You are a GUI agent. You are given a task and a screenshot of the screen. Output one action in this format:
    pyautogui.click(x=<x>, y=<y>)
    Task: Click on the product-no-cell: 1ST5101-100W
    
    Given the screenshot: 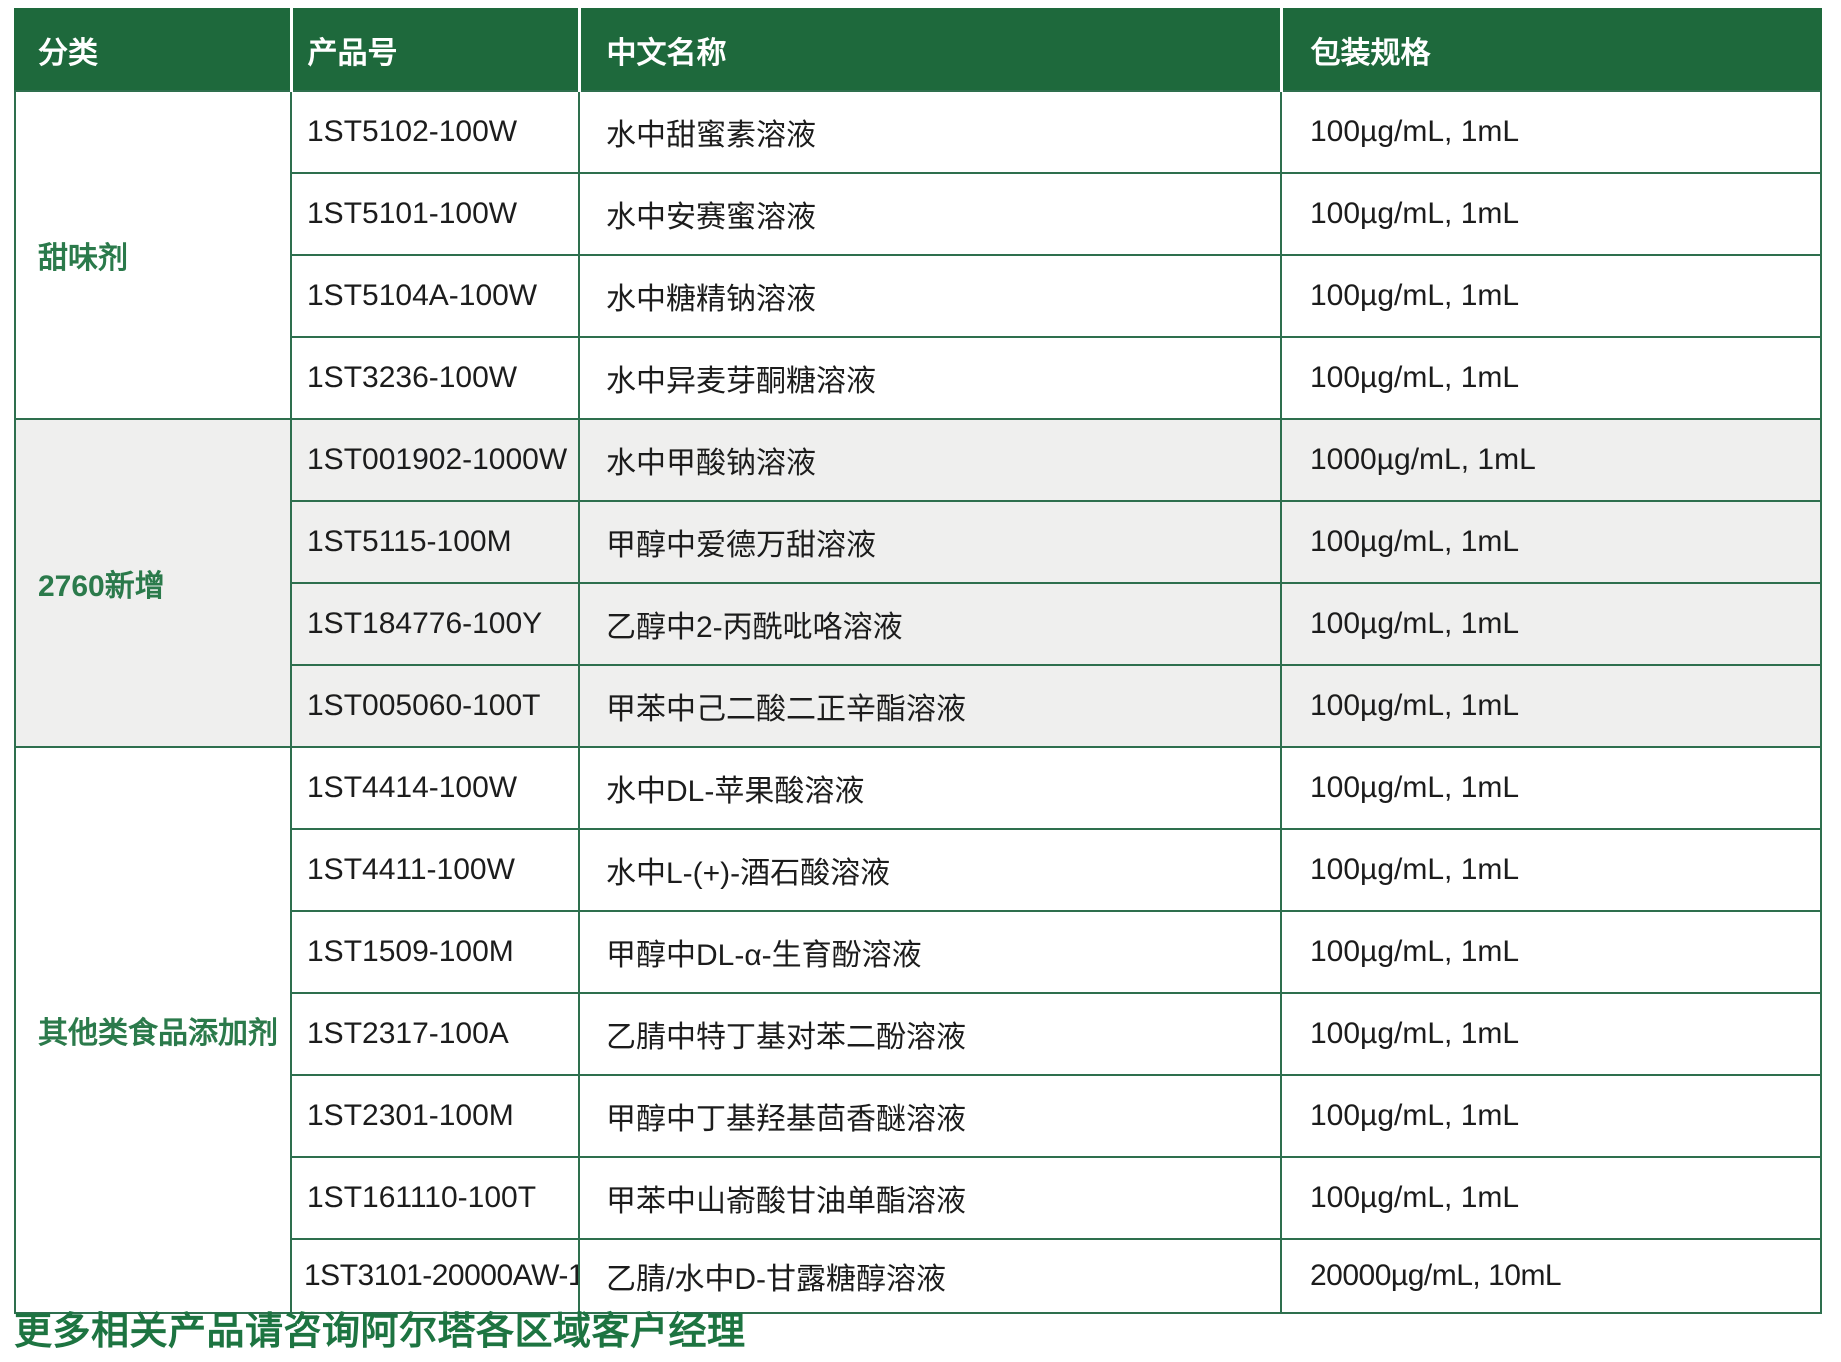 What is the action you would take?
    pyautogui.click(x=435, y=214)
    